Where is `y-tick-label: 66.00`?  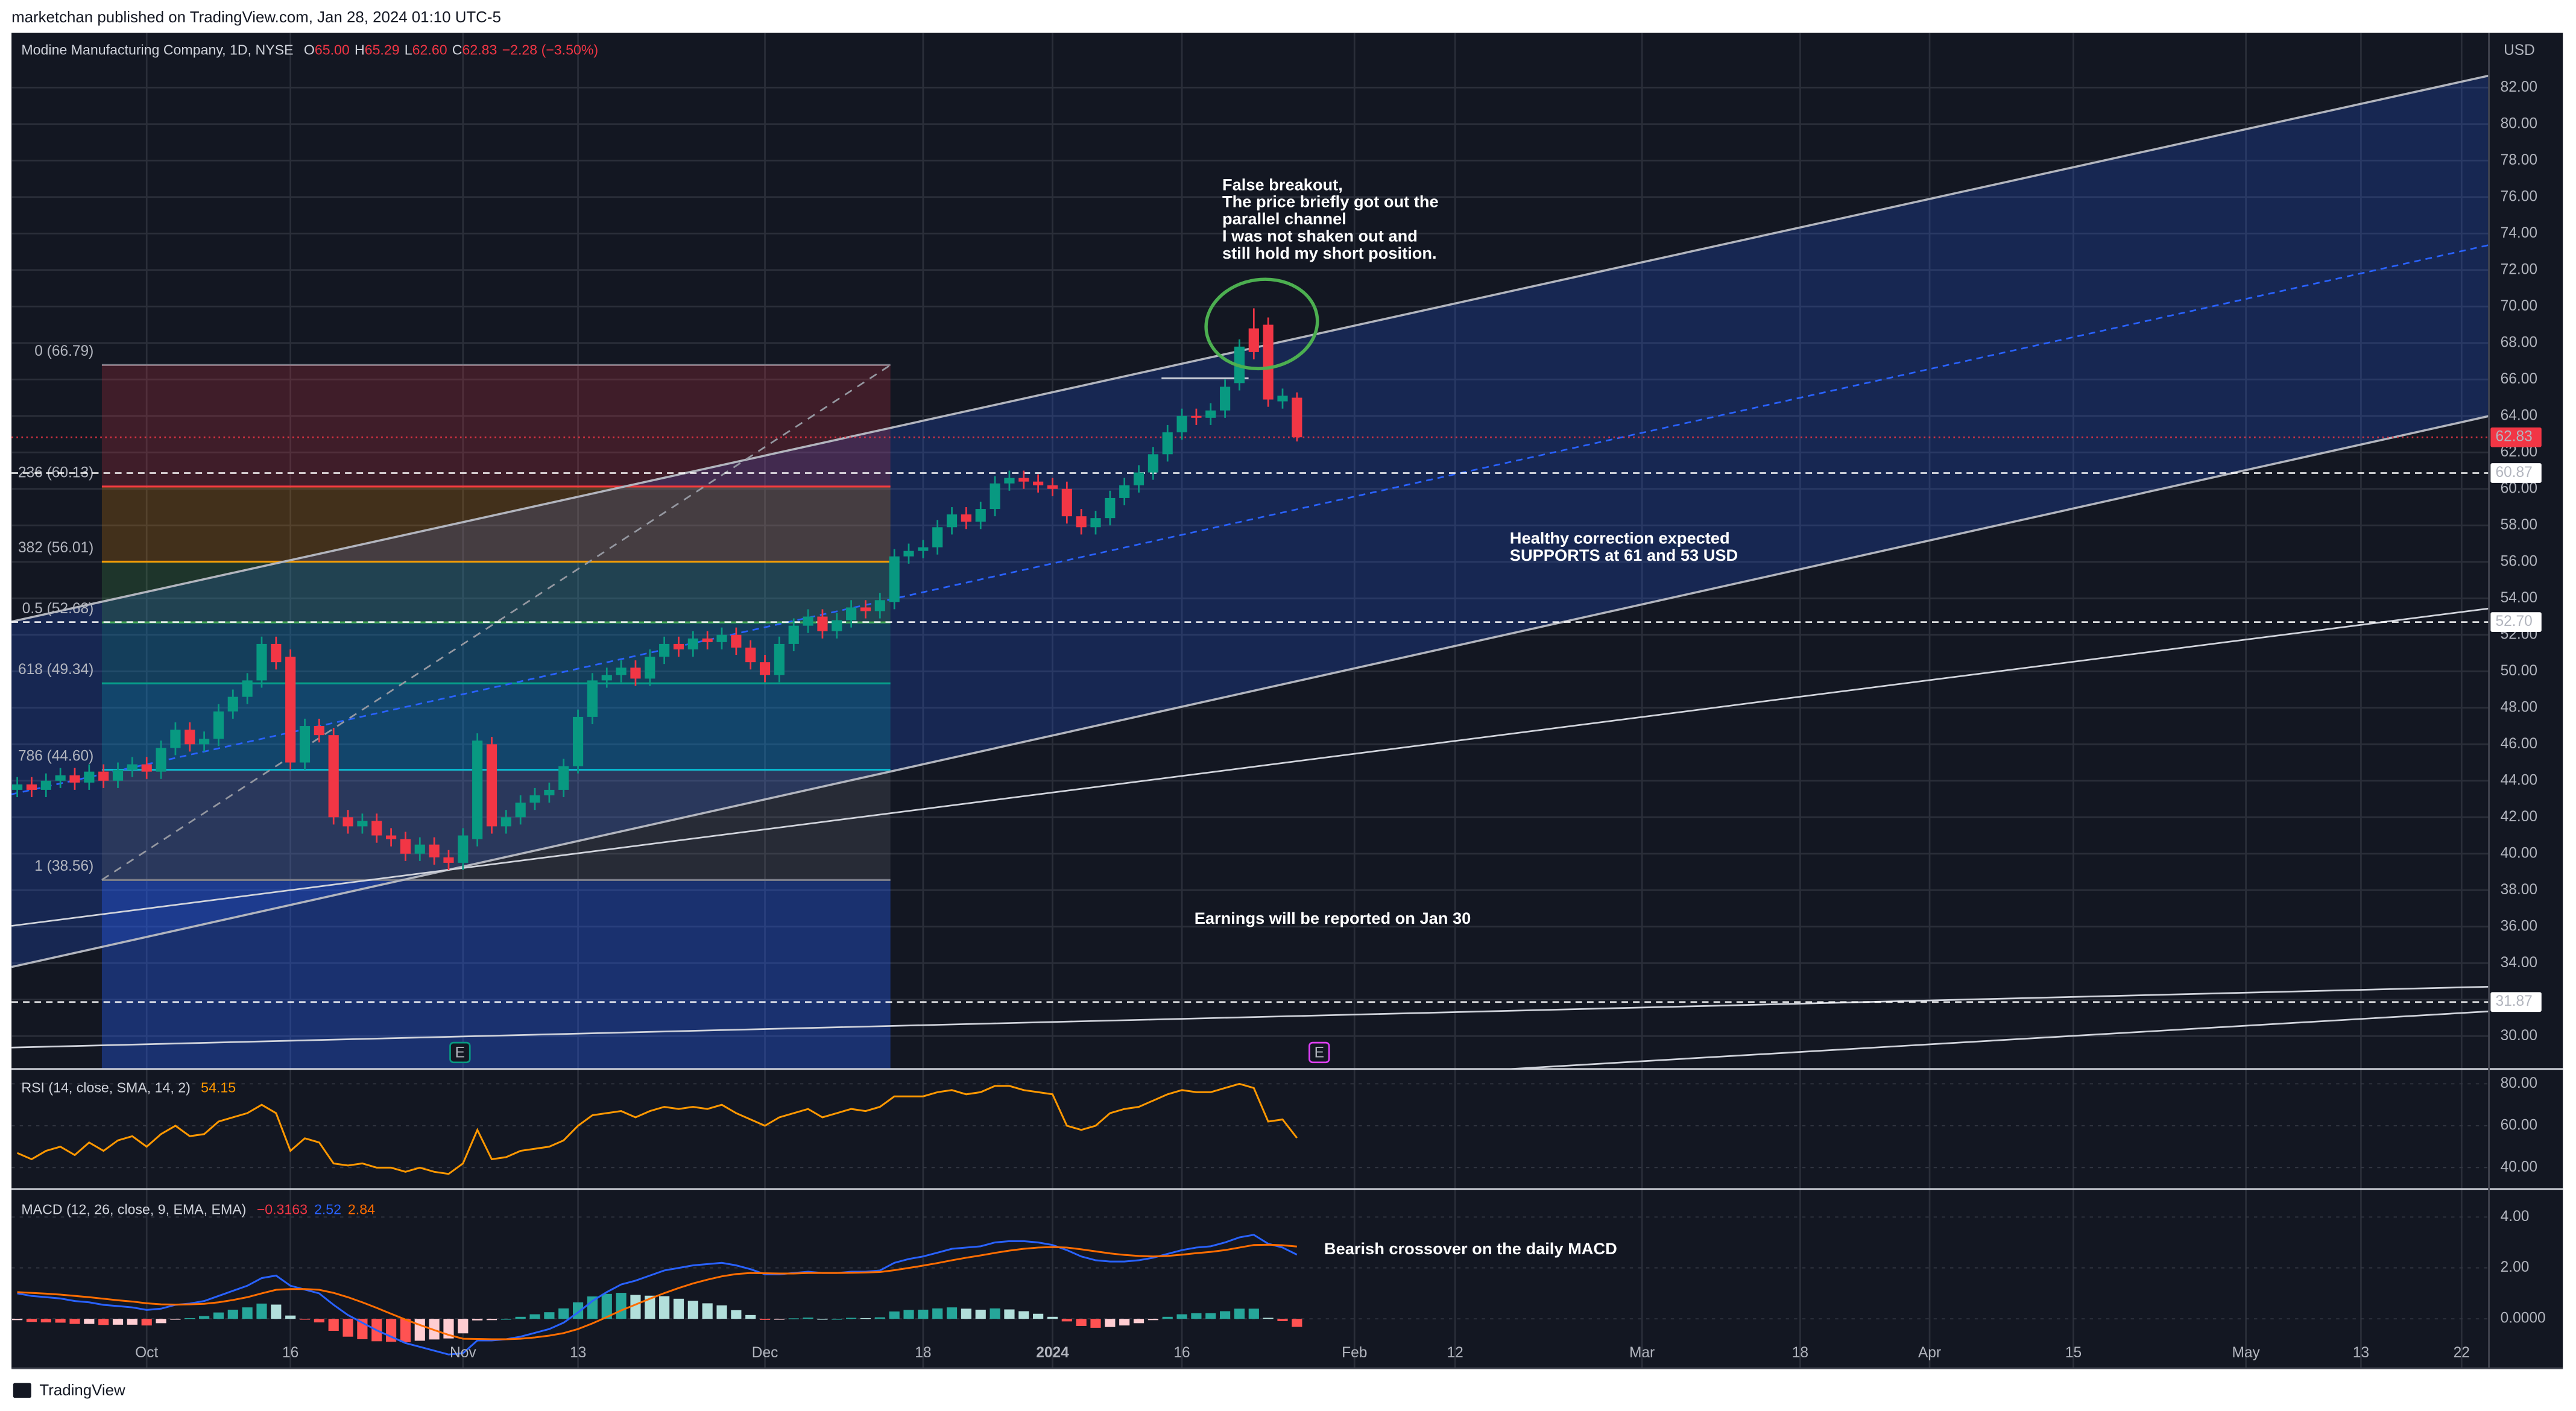 y-tick-label: 66.00 is located at coordinates (2519, 379).